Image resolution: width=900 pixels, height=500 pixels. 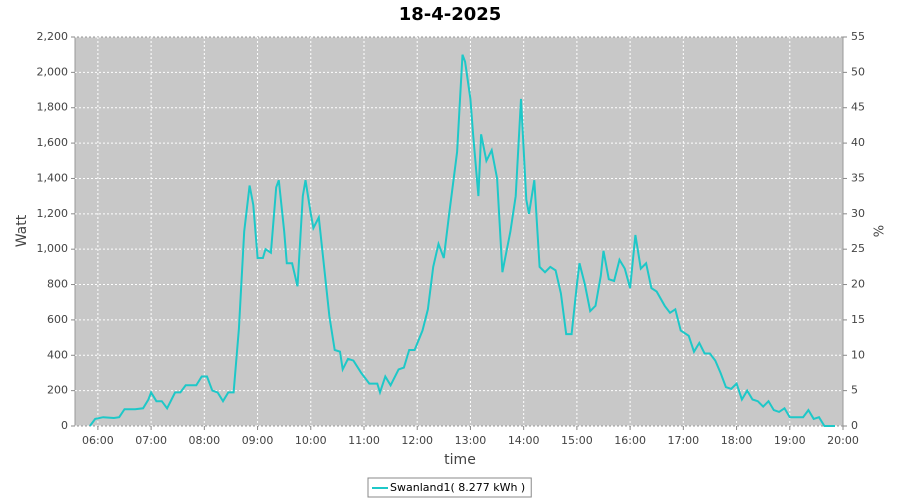 What do you see at coordinates (364, 440) in the screenshot?
I see `x-tick-label: 11:00` at bounding box center [364, 440].